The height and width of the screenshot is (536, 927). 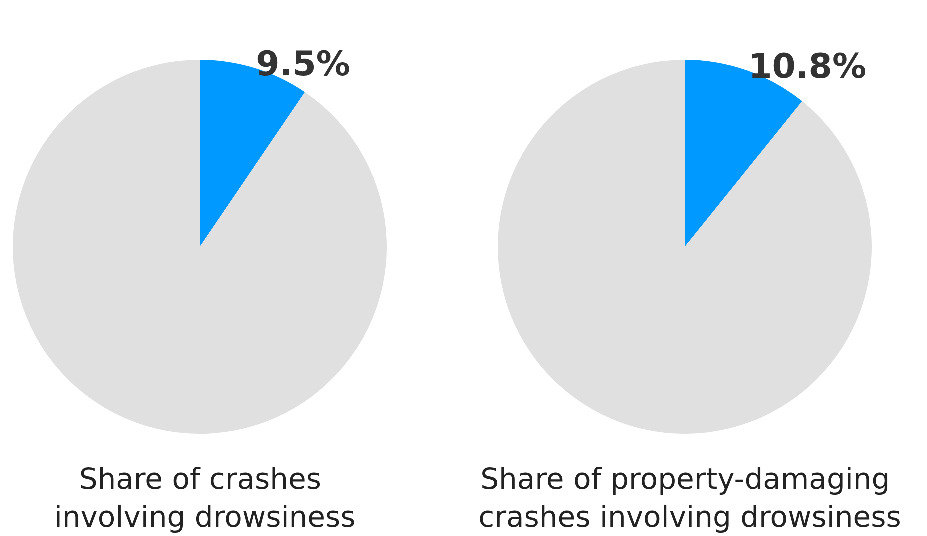 What do you see at coordinates (807, 66) in the screenshot?
I see `data-label: 10.8%` at bounding box center [807, 66].